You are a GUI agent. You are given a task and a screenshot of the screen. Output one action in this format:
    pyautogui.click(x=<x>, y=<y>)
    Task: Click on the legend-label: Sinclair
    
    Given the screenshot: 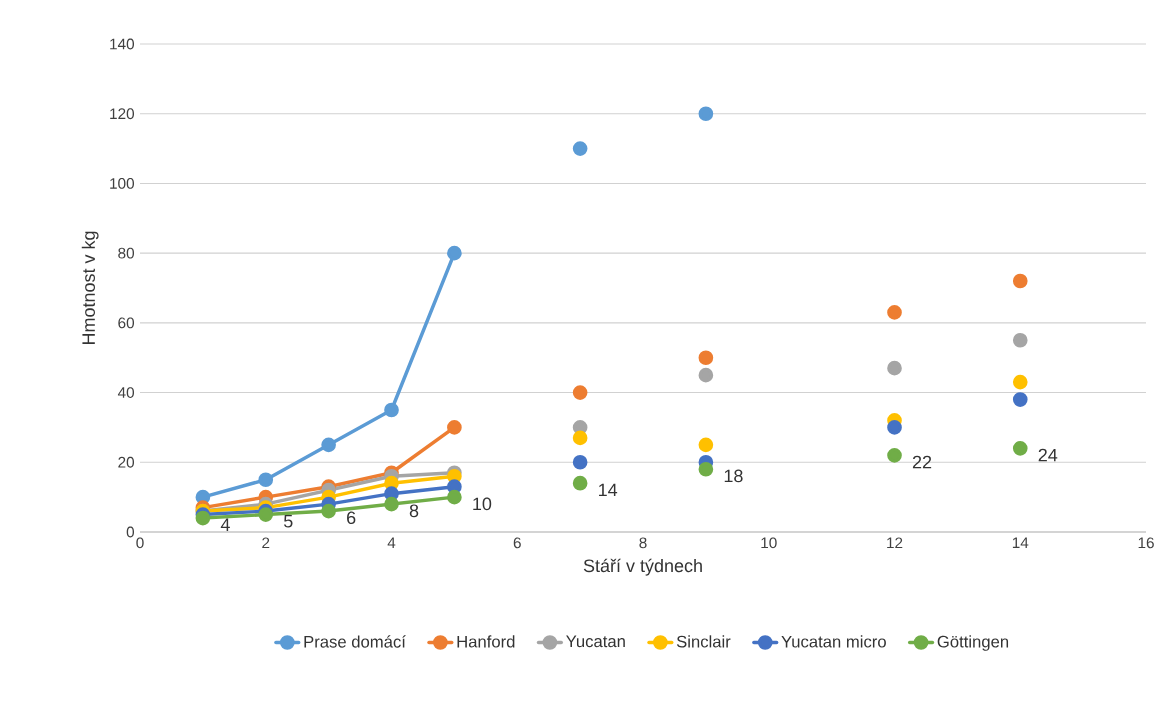 What is the action you would take?
    pyautogui.click(x=703, y=641)
    